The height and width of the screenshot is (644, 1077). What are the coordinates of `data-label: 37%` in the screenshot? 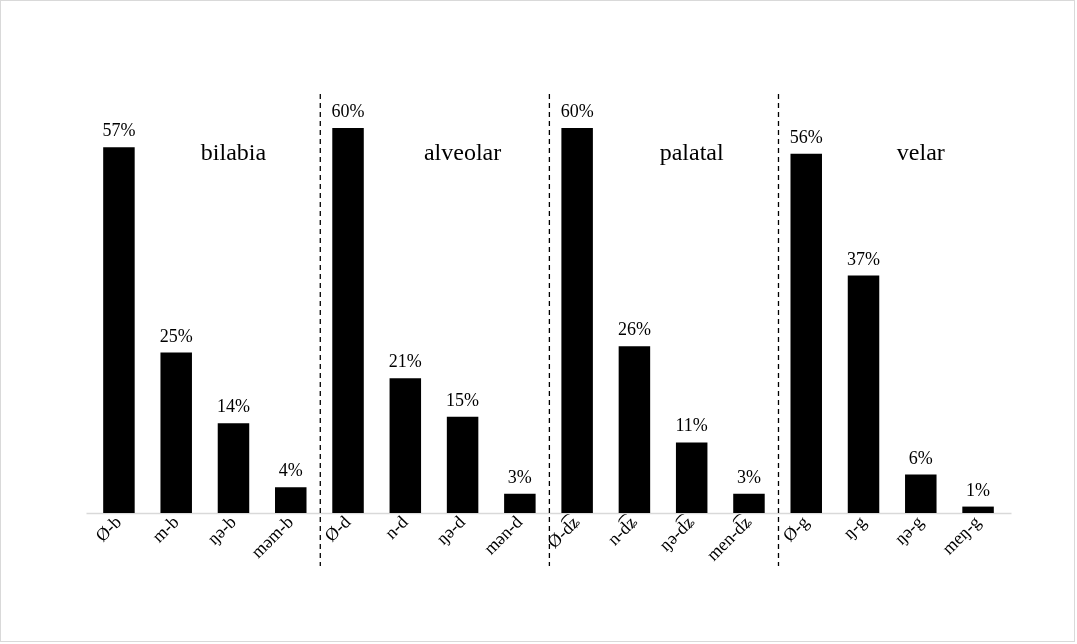 It's located at (864, 258).